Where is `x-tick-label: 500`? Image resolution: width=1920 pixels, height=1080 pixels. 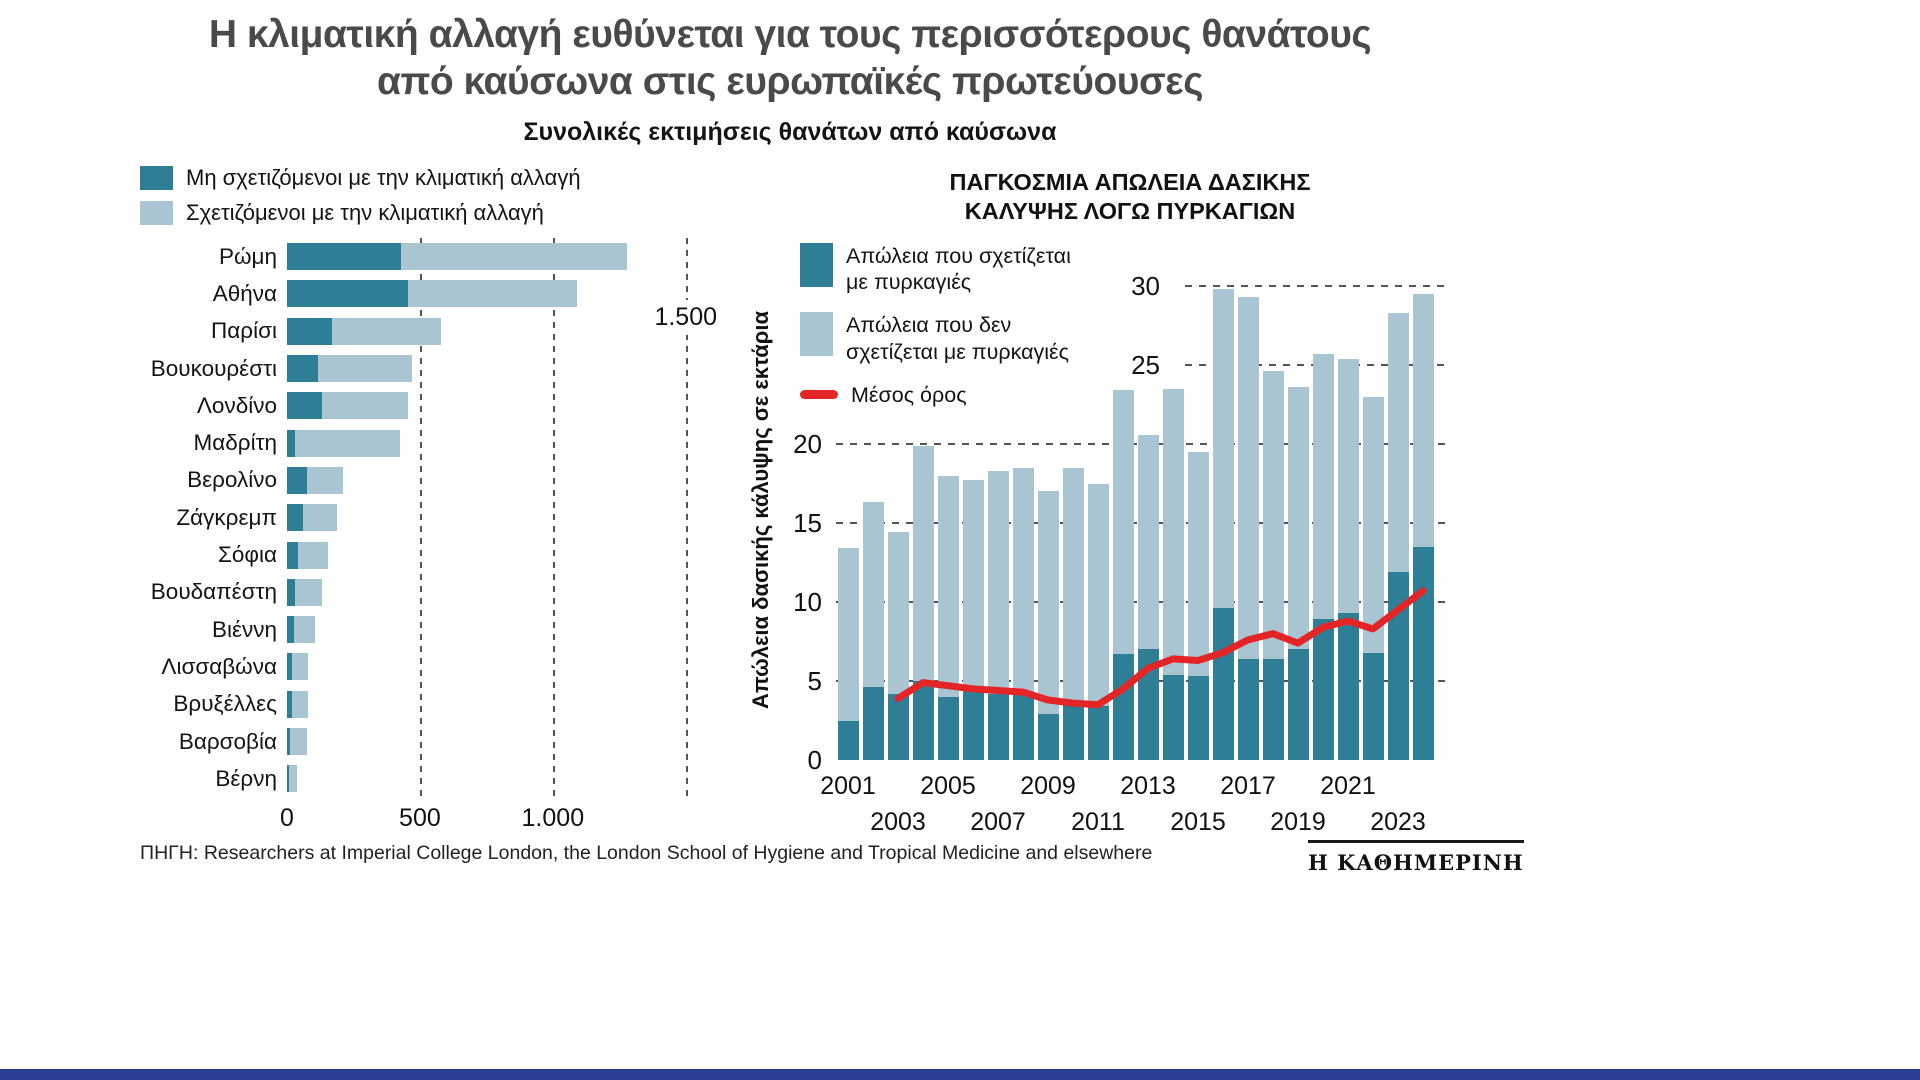 x-tick-label: 500 is located at coordinates (420, 818).